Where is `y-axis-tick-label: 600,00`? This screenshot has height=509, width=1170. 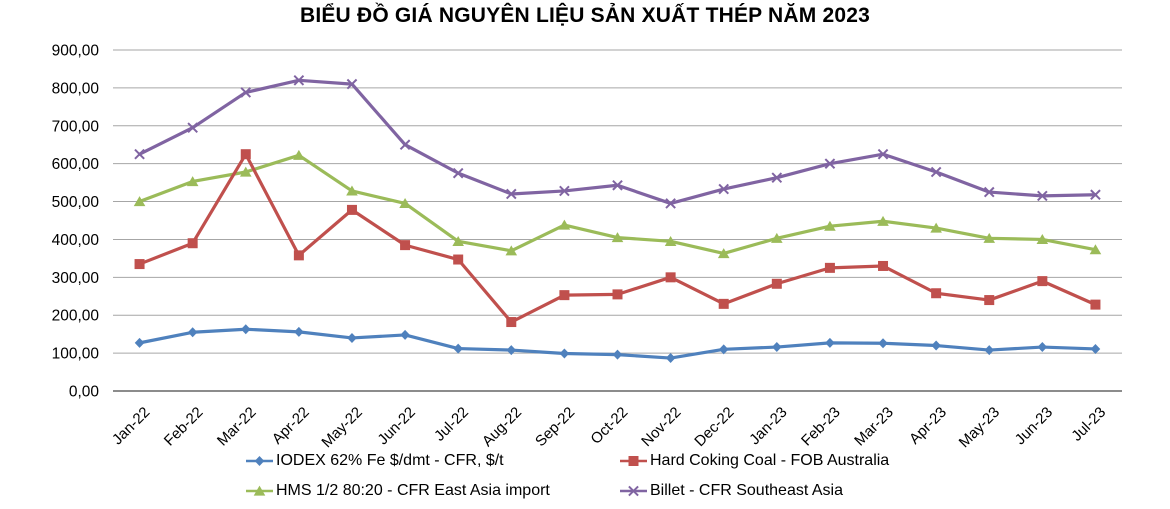
y-axis-tick-label: 600,00 is located at coordinates (76, 164).